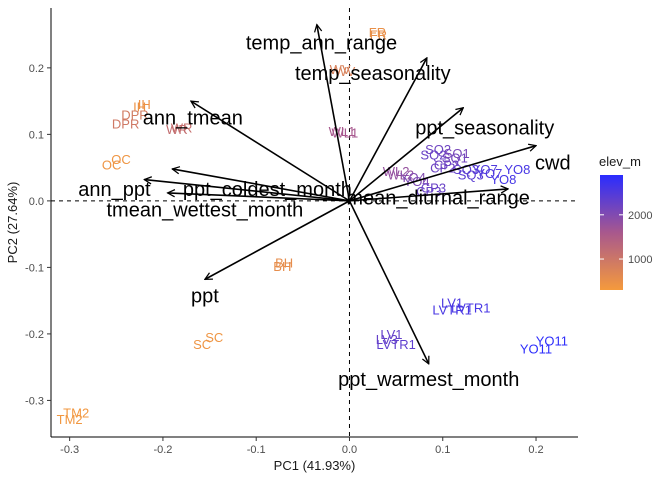 This screenshot has width=672, height=480. Describe the element at coordinates (484, 129) in the screenshot. I see `loading-label: ppt_seasonality` at that location.